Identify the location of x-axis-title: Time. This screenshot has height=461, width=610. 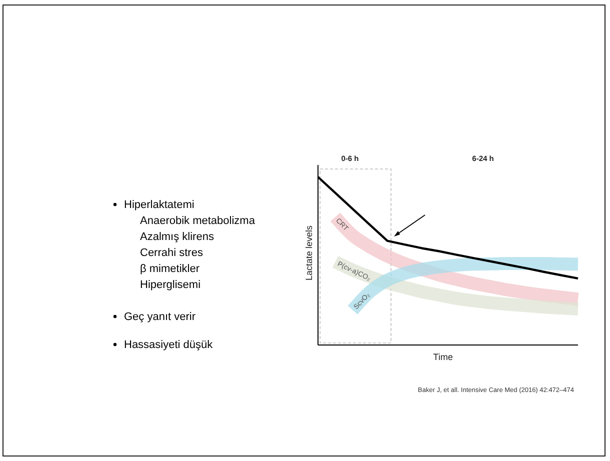
(443, 357).